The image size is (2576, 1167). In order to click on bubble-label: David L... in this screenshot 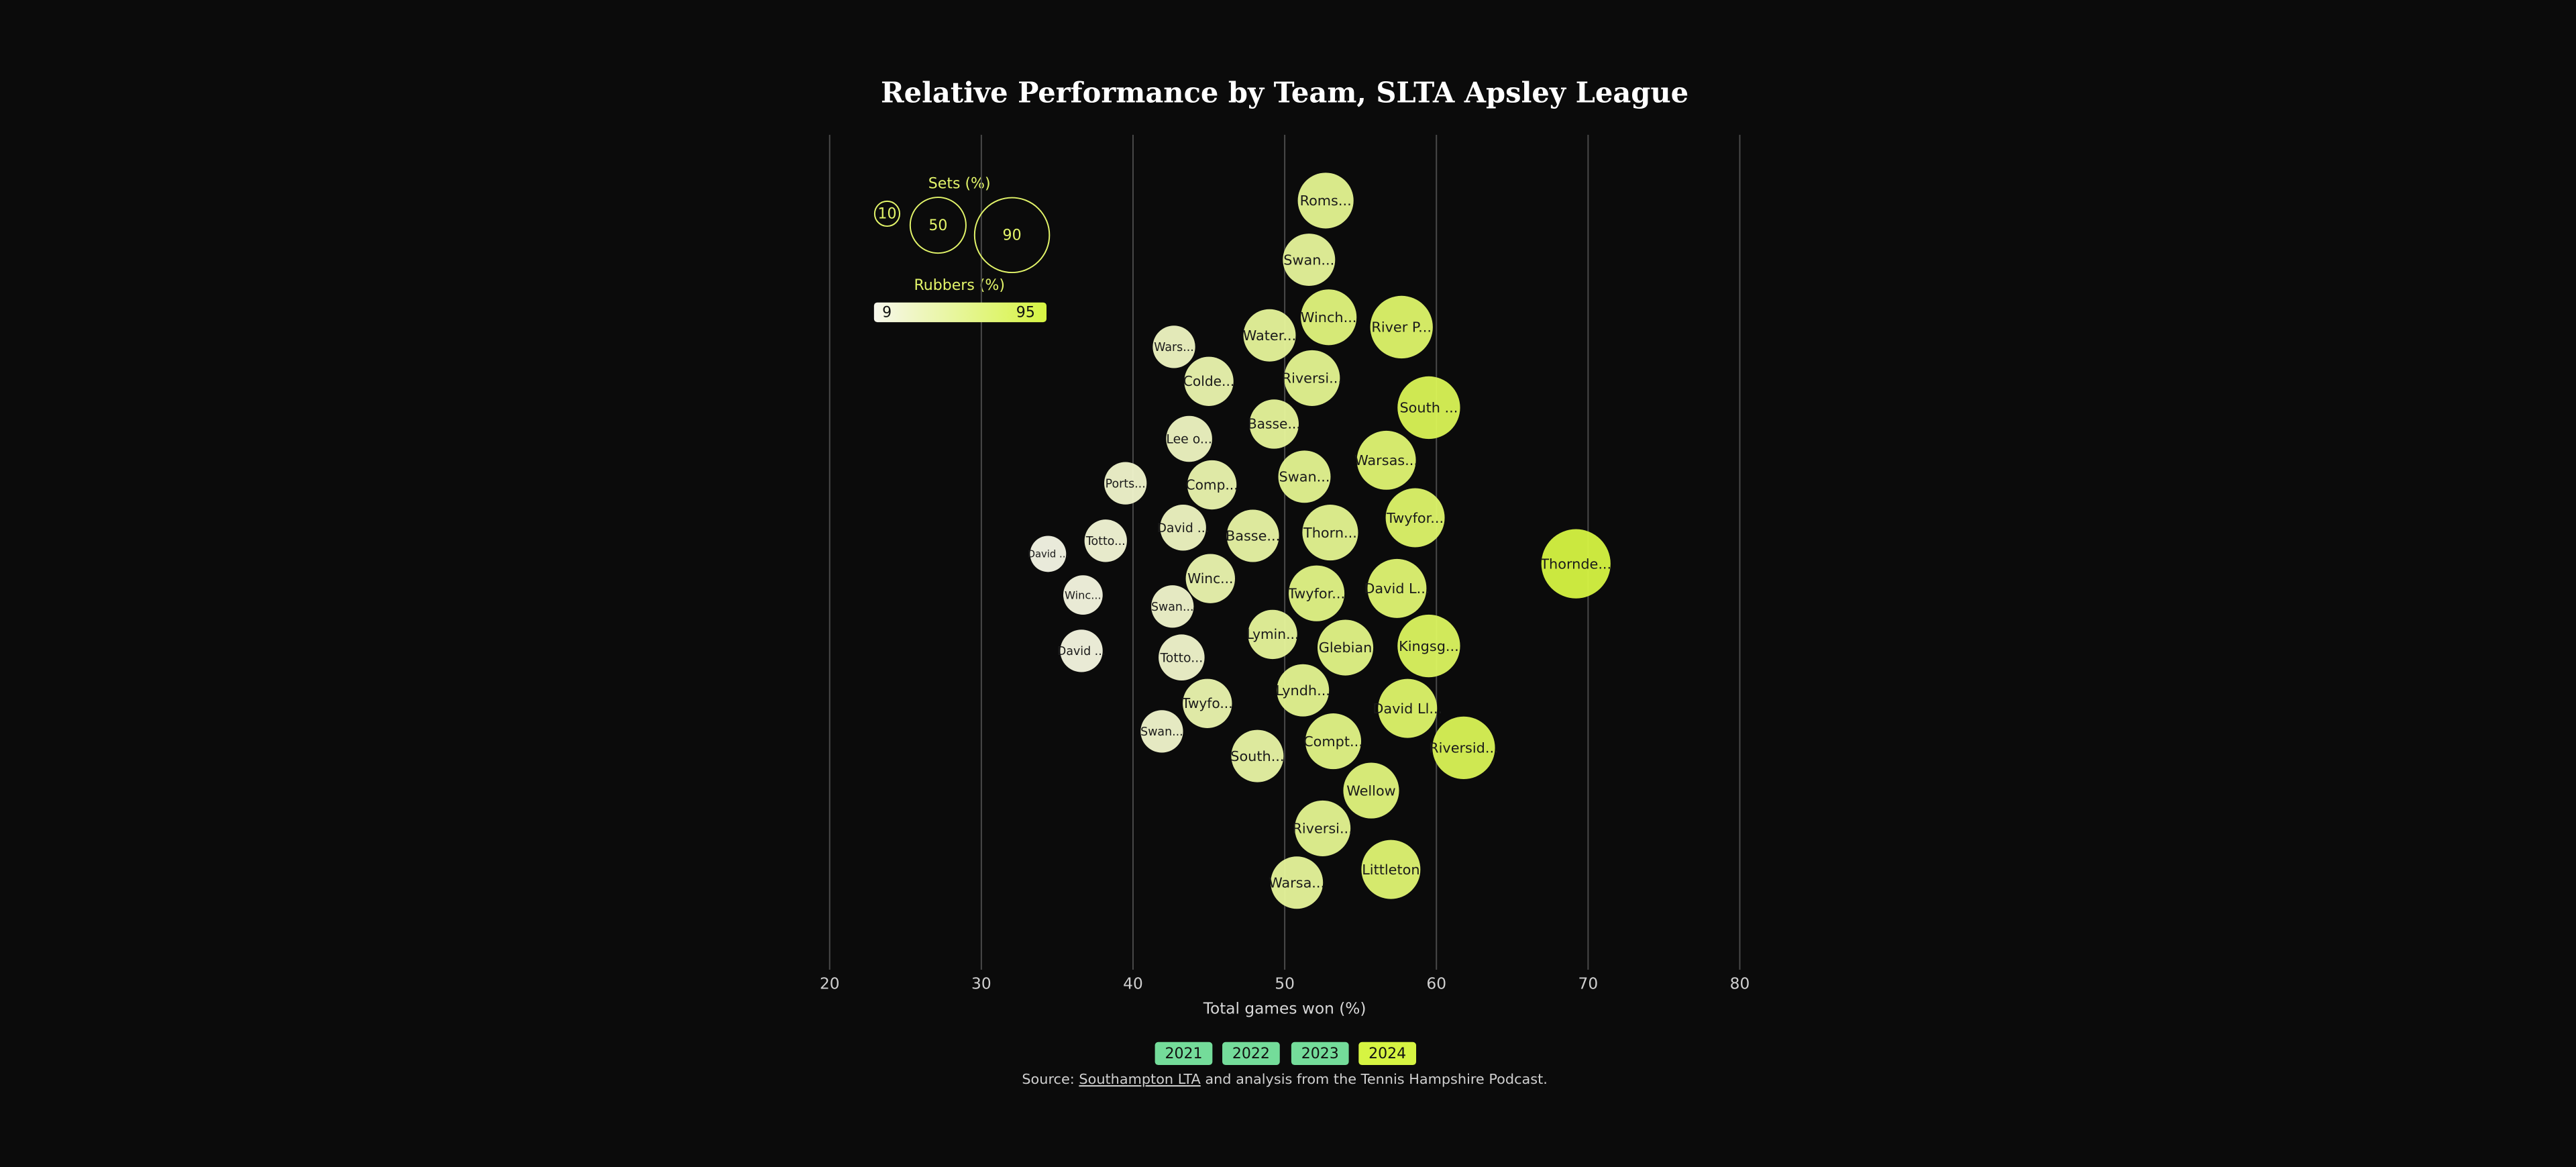, I will do `click(1397, 588)`.